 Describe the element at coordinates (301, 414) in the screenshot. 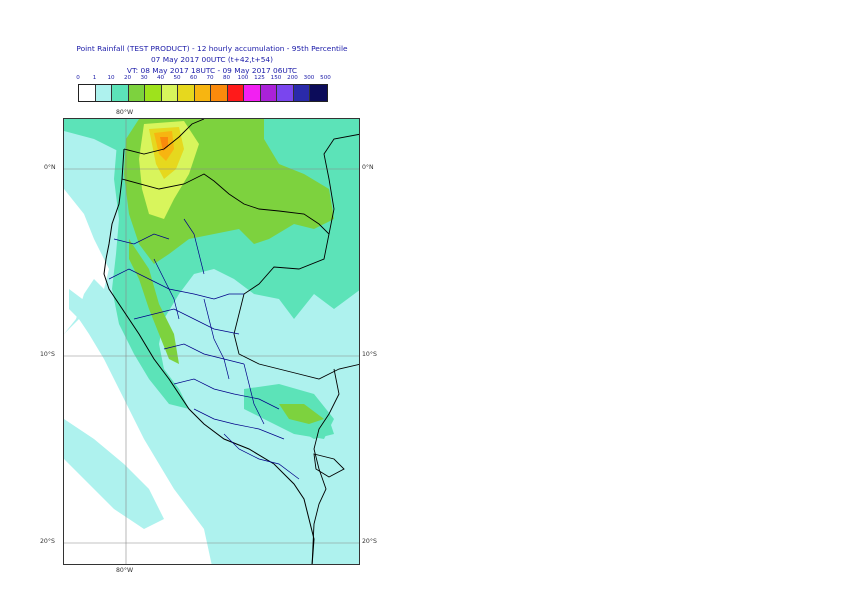

I see `rain-field-30mm-patch` at that location.